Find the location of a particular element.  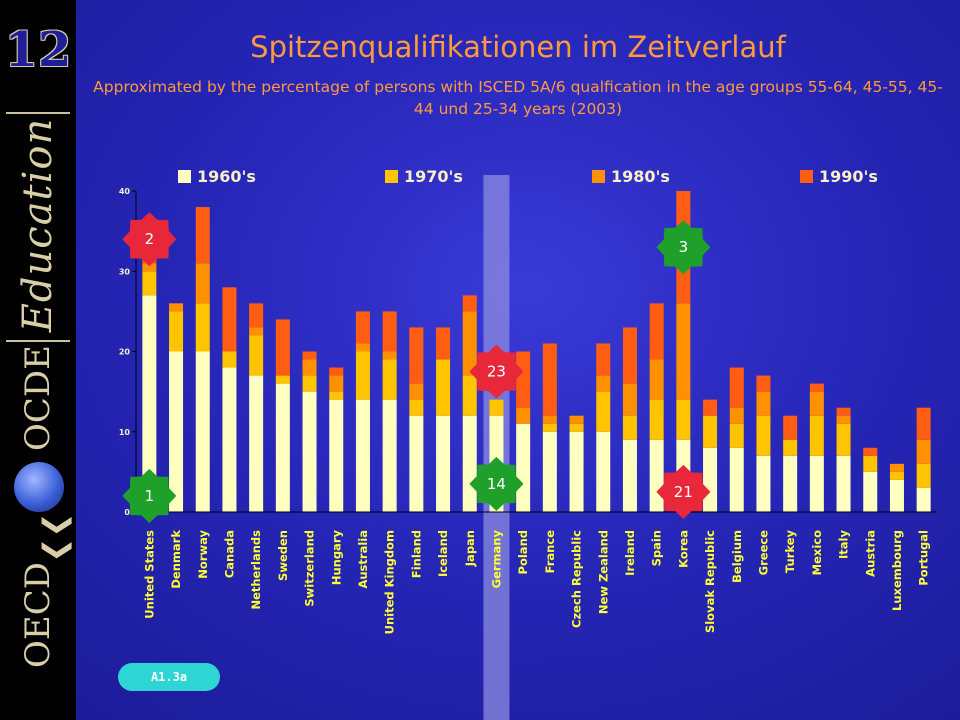

rank-badge-label: 3 is located at coordinates (684, 247).